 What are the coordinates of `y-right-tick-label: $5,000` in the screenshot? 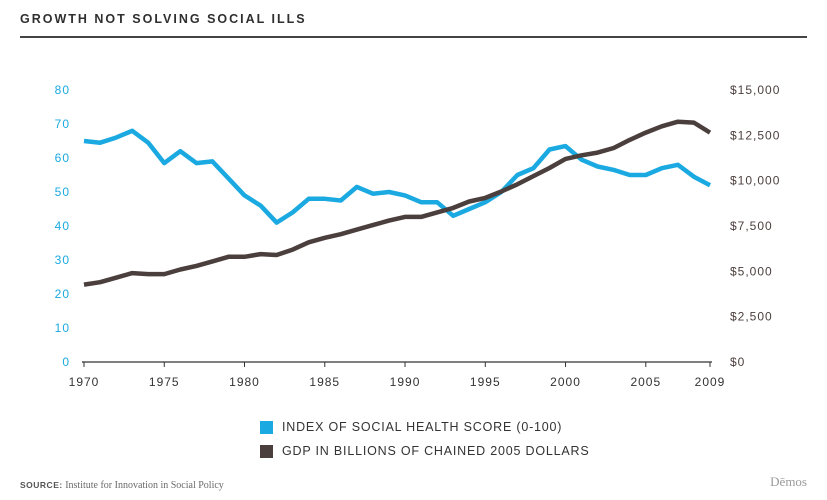 It's located at (751, 271).